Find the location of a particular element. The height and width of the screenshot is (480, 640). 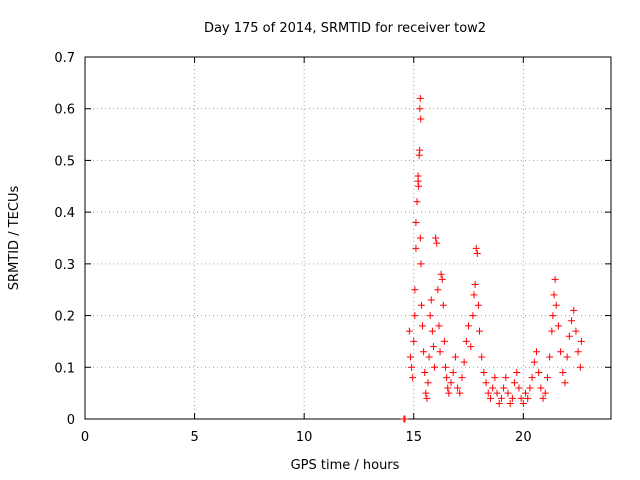

y-tick-label: 0.3 is located at coordinates (64, 265).